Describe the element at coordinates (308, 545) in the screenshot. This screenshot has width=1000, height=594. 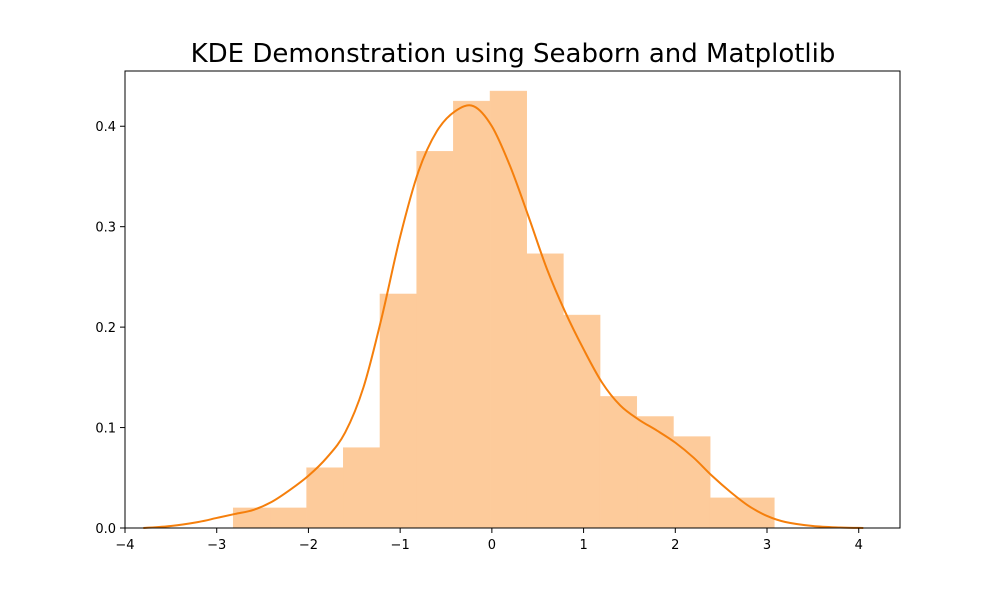
I see `x-tick-label: −2` at that location.